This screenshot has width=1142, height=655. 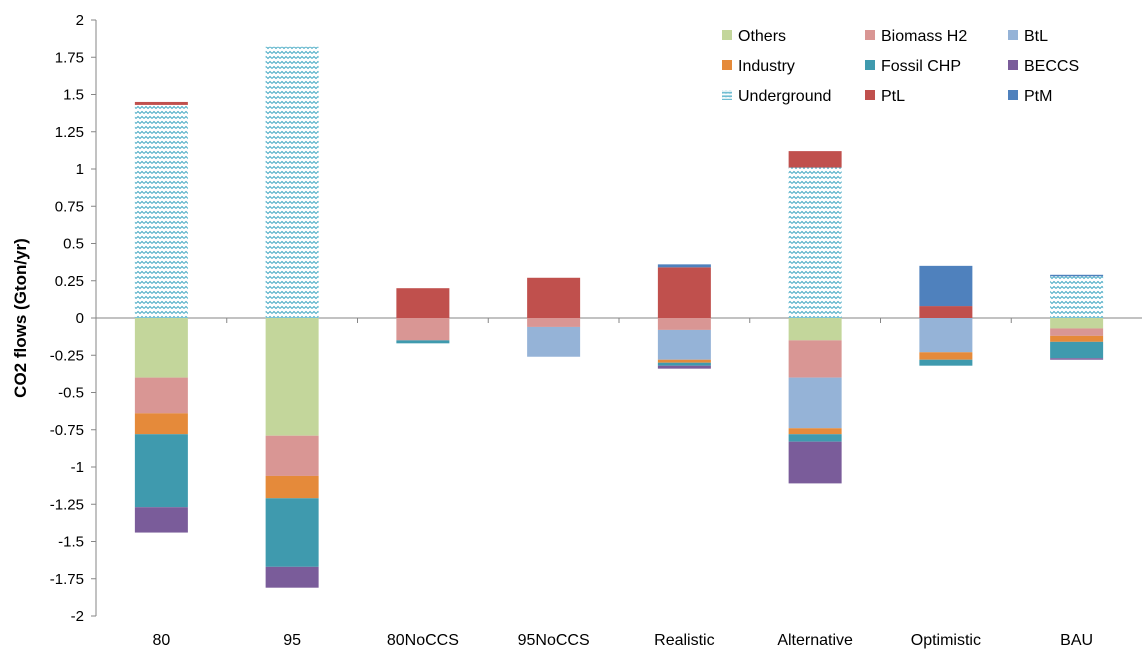 I want to click on y-axis-label: CO2 flows (Gton/yr), so click(x=20, y=318).